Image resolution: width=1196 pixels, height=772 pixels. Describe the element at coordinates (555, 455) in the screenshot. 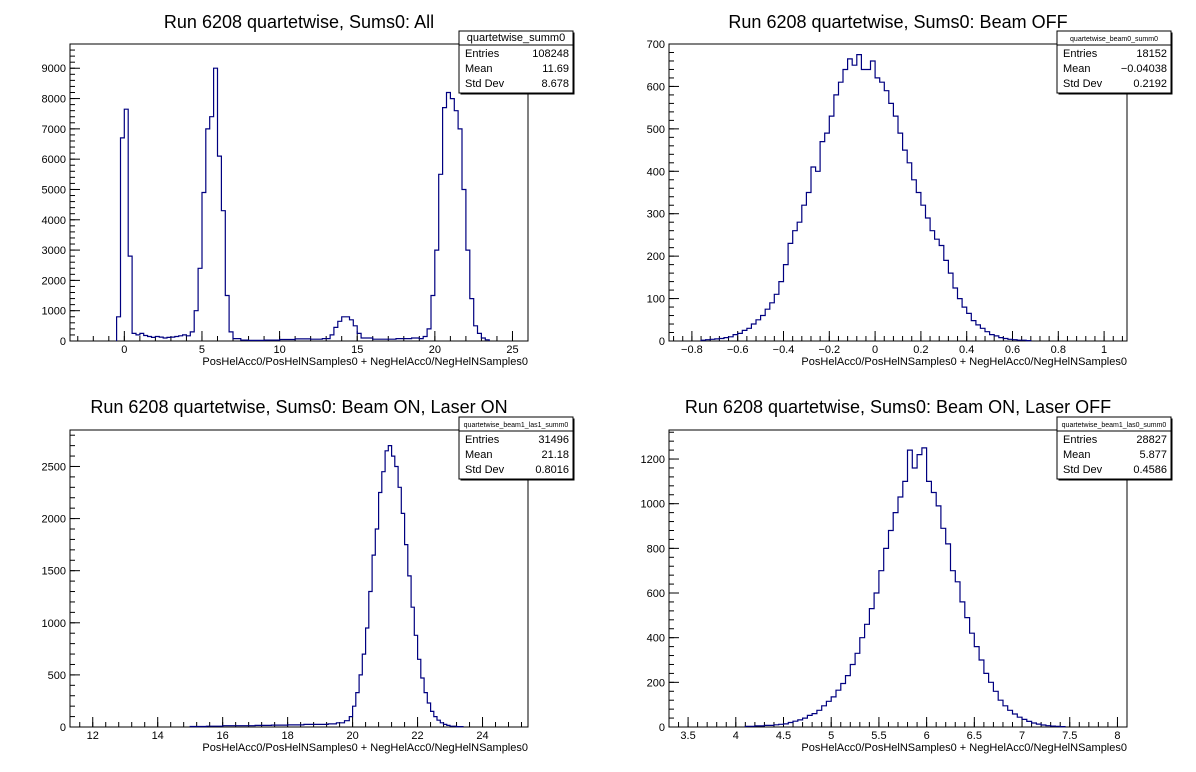

I see `stats-value: 21.18` at that location.